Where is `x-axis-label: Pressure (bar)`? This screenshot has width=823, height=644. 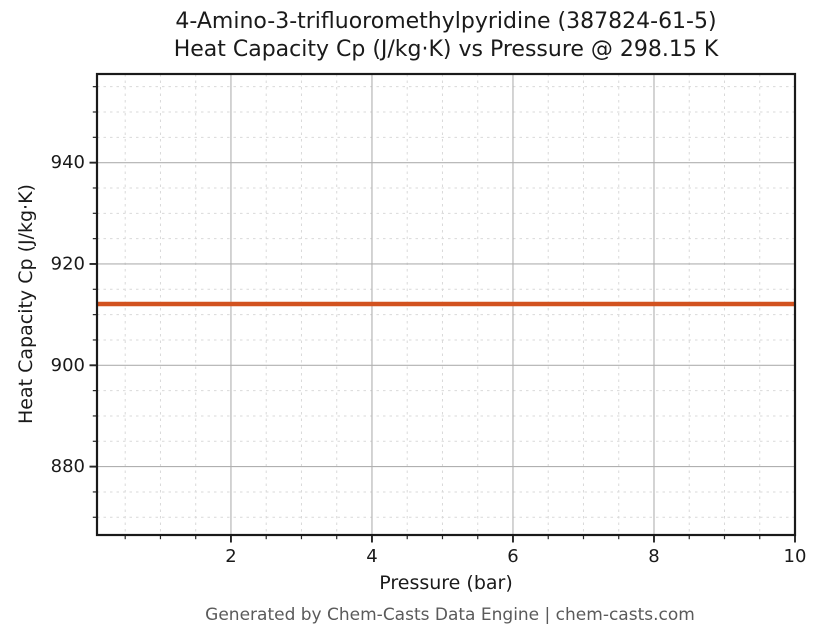
x-axis-label: Pressure (bar) is located at coordinates (446, 583).